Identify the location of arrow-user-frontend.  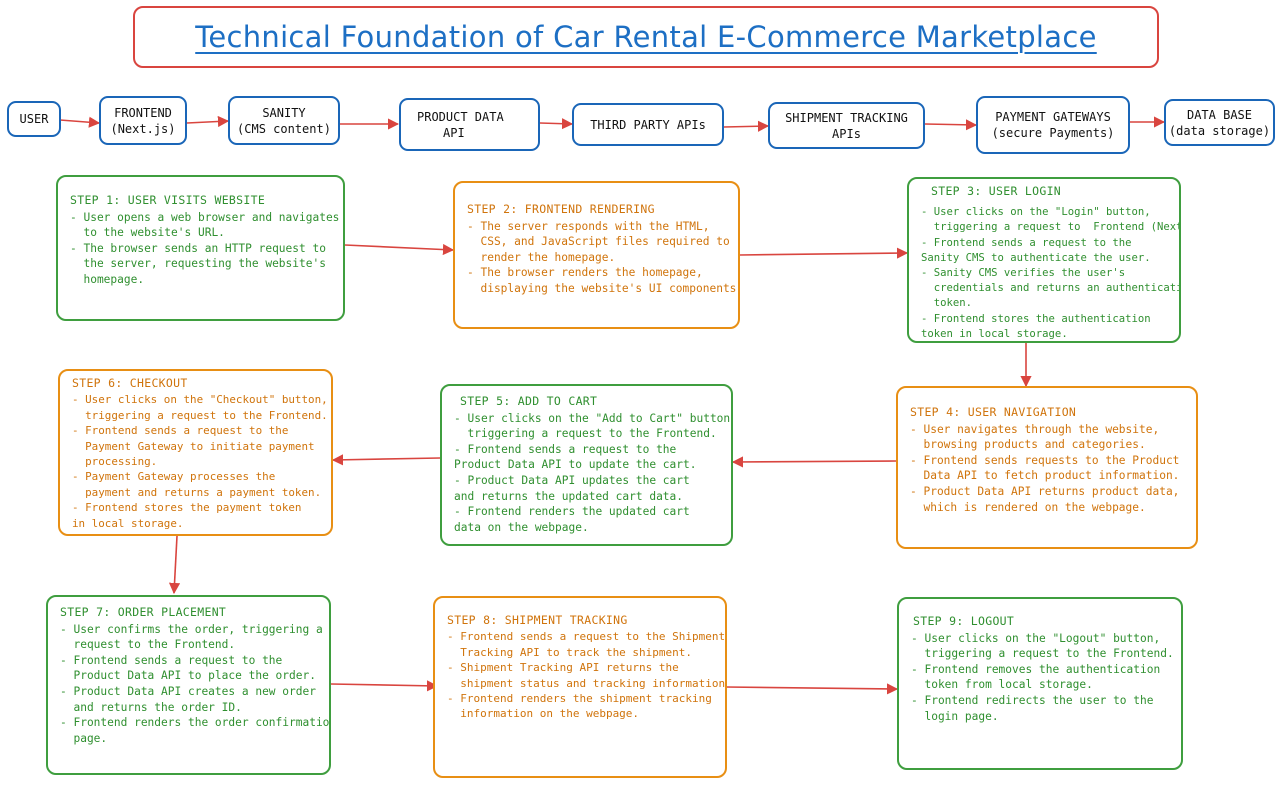
(80, 122).